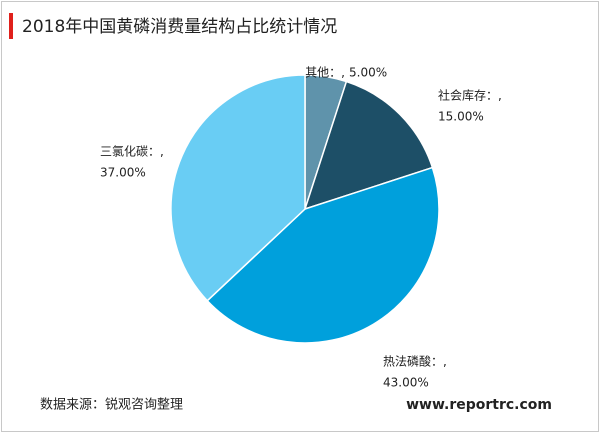 Image resolution: width=600 pixels, height=433 pixels. What do you see at coordinates (415, 361) in the screenshot?
I see `slice-label: 热法磷酸：,` at bounding box center [415, 361].